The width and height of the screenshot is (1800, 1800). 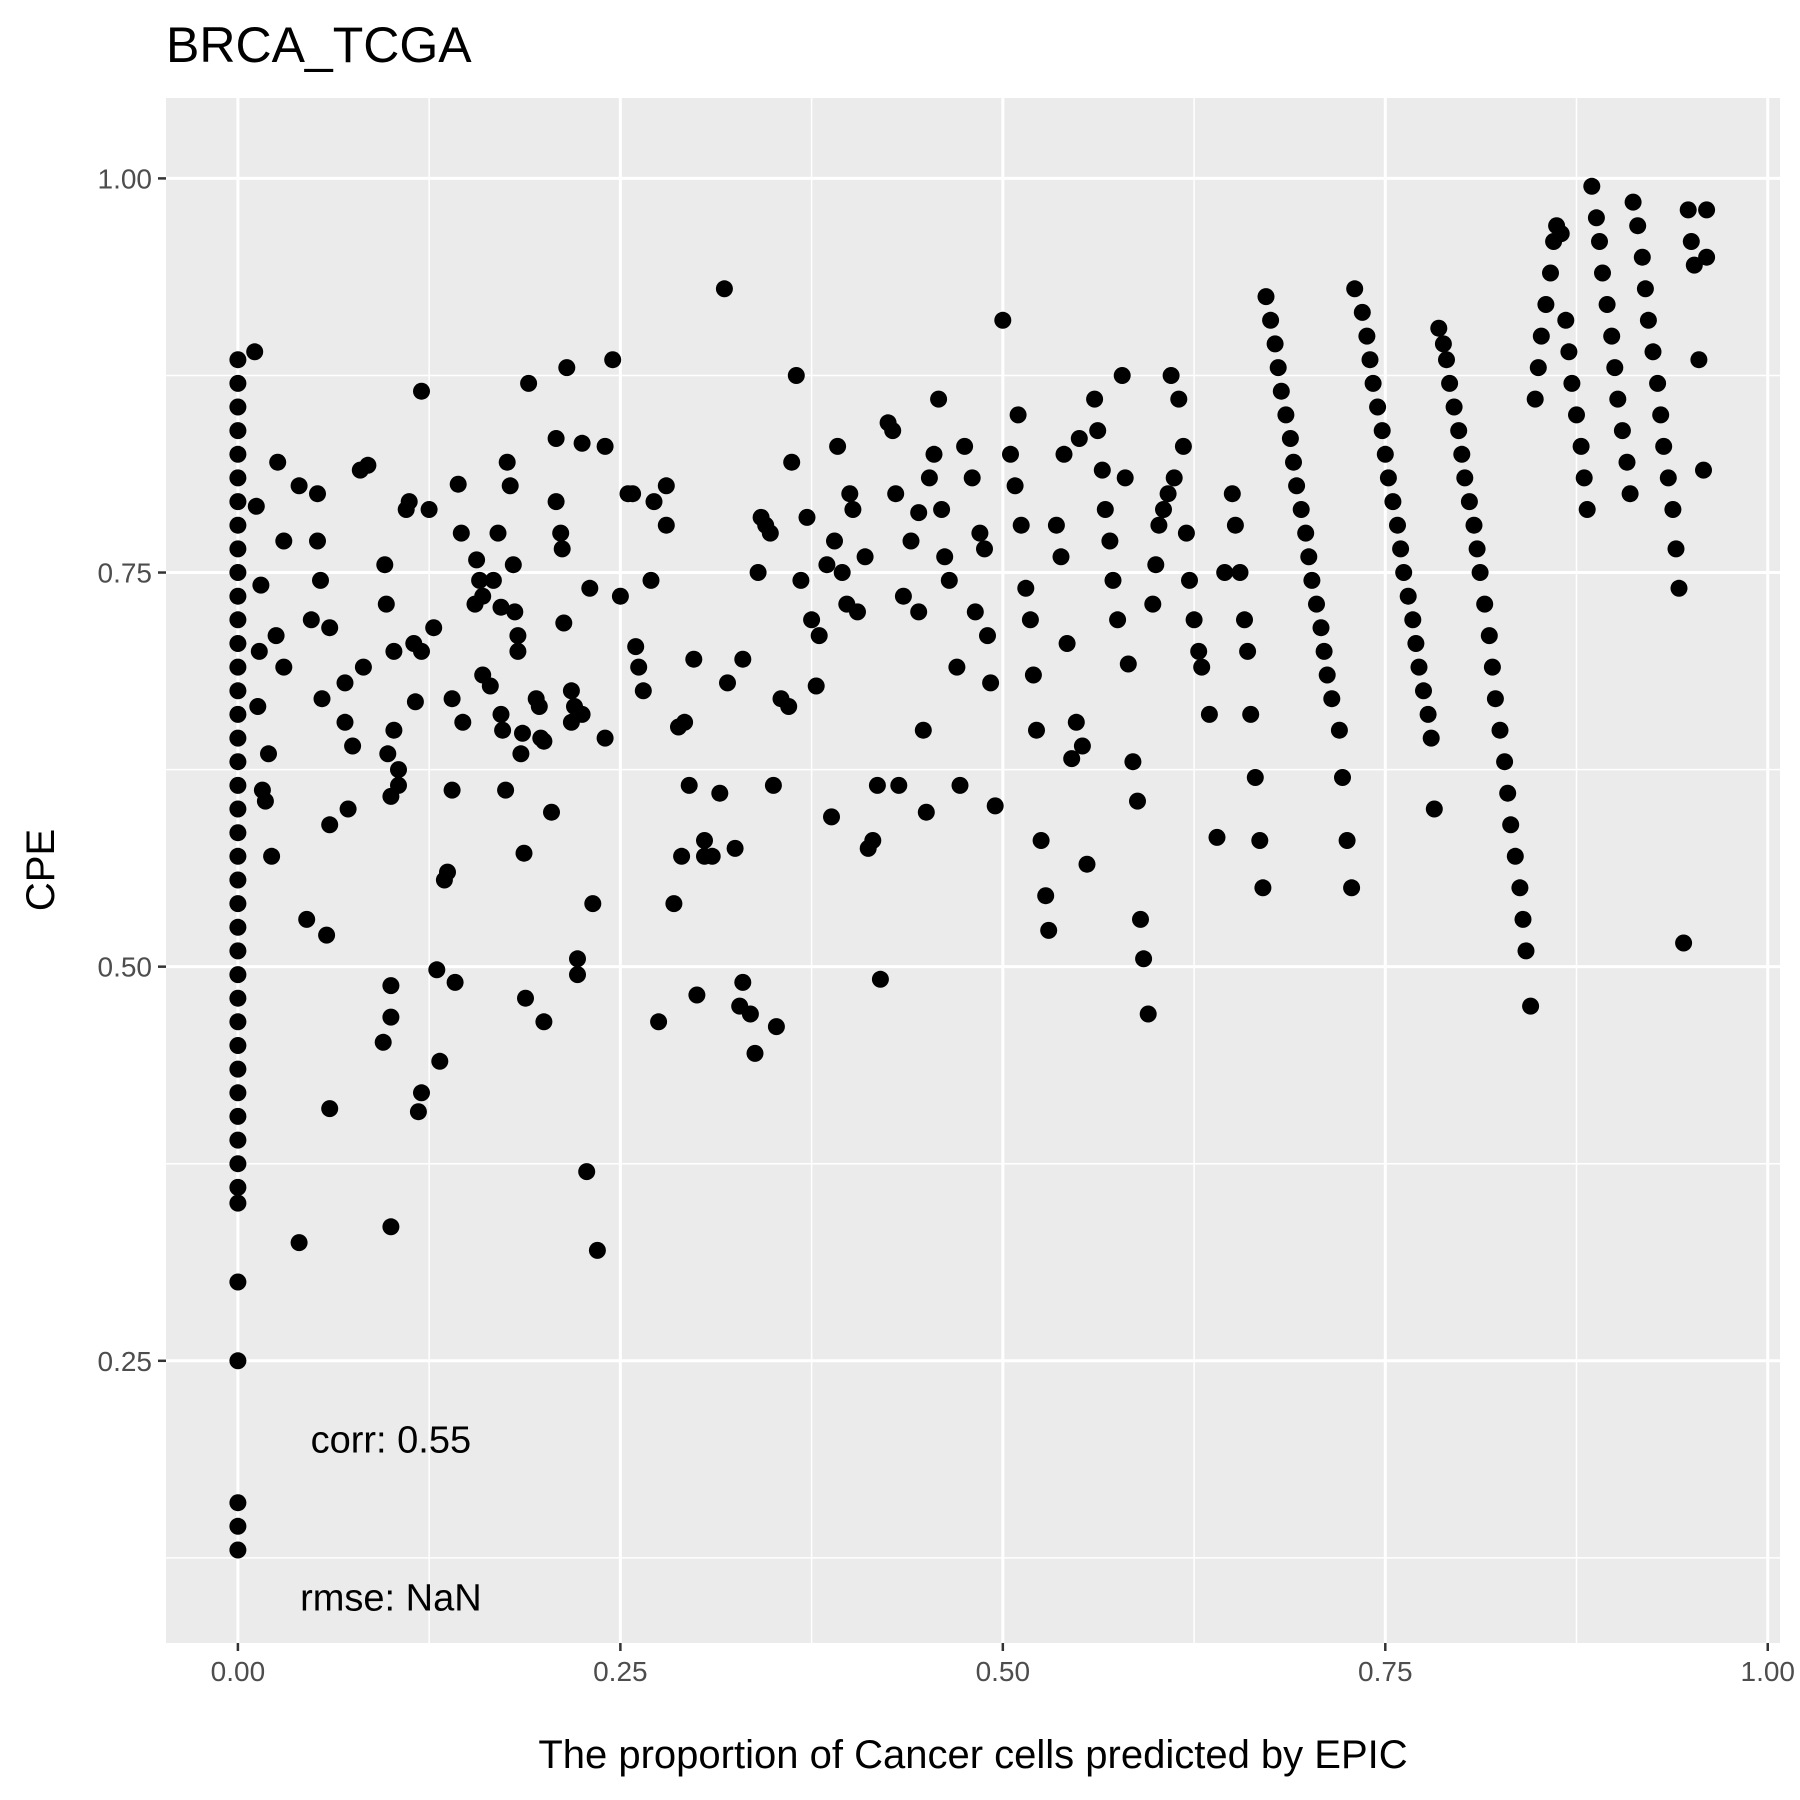 What do you see at coordinates (125, 967) in the screenshot?
I see `y-tick-label: 0.50` at bounding box center [125, 967].